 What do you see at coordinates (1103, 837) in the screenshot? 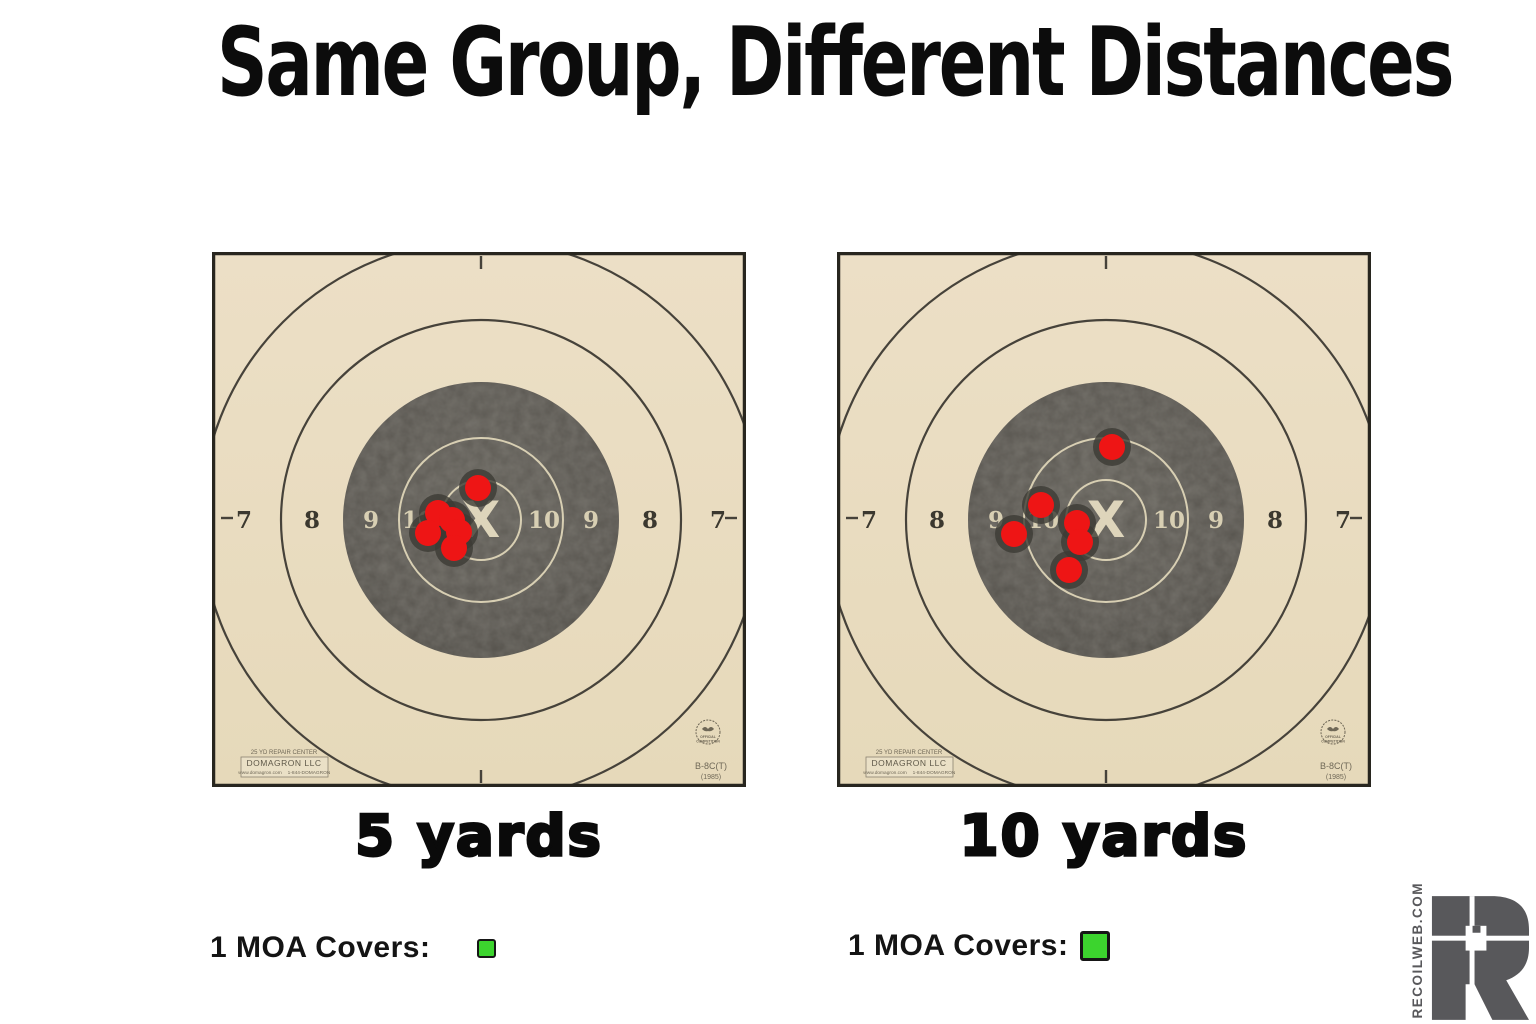
I see `distance-label-10-yards: 10 yards` at bounding box center [1103, 837].